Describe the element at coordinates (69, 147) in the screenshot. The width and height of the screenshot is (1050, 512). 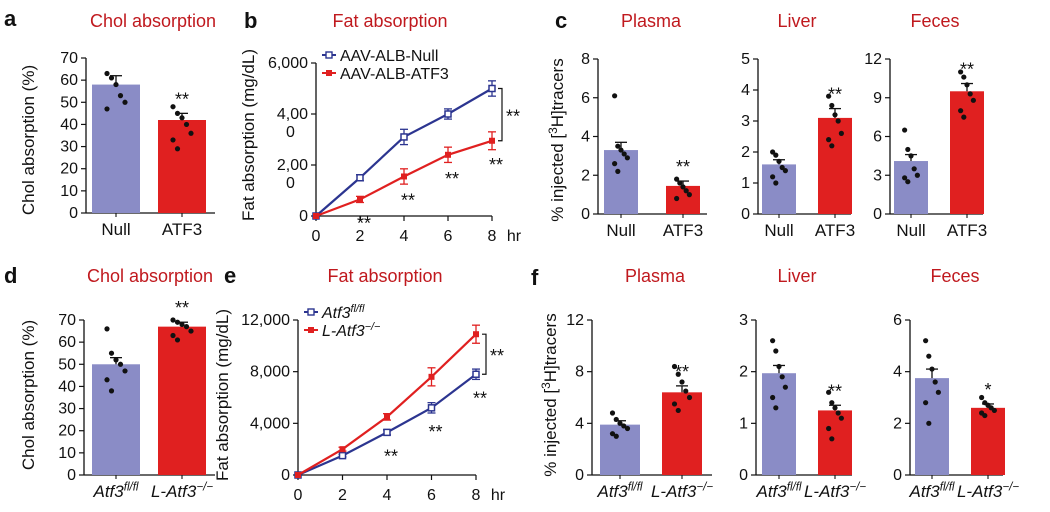
I see `y-tick-label: 30` at that location.